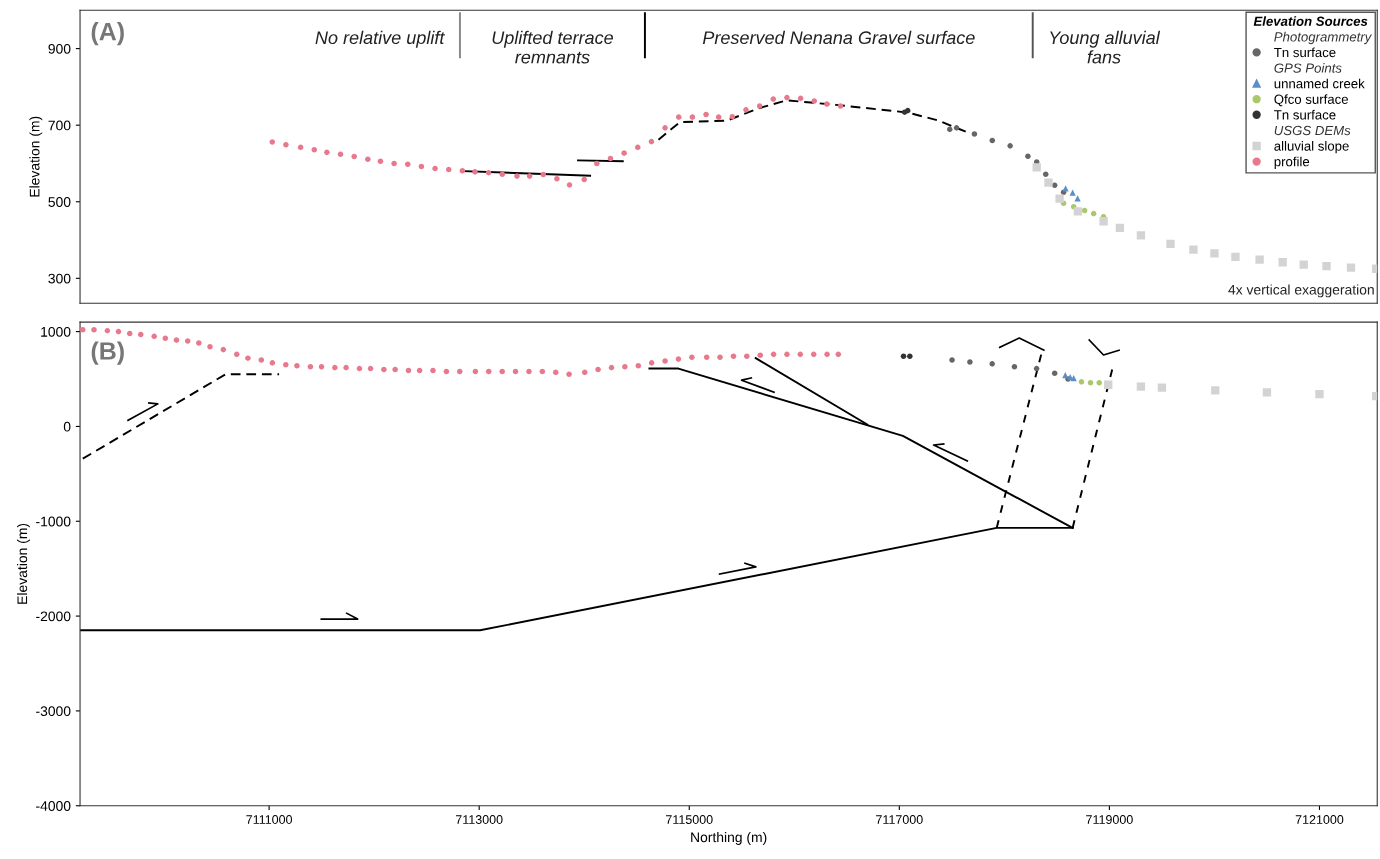 The image size is (1380, 859). What do you see at coordinates (53, 806) in the screenshot?
I see `y-tick-label: -4000` at bounding box center [53, 806].